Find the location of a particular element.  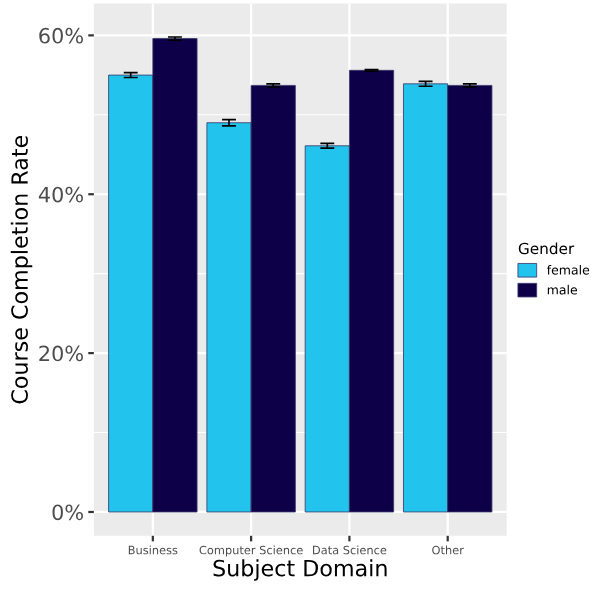

y-tick-label: 20% is located at coordinates (61, 353).